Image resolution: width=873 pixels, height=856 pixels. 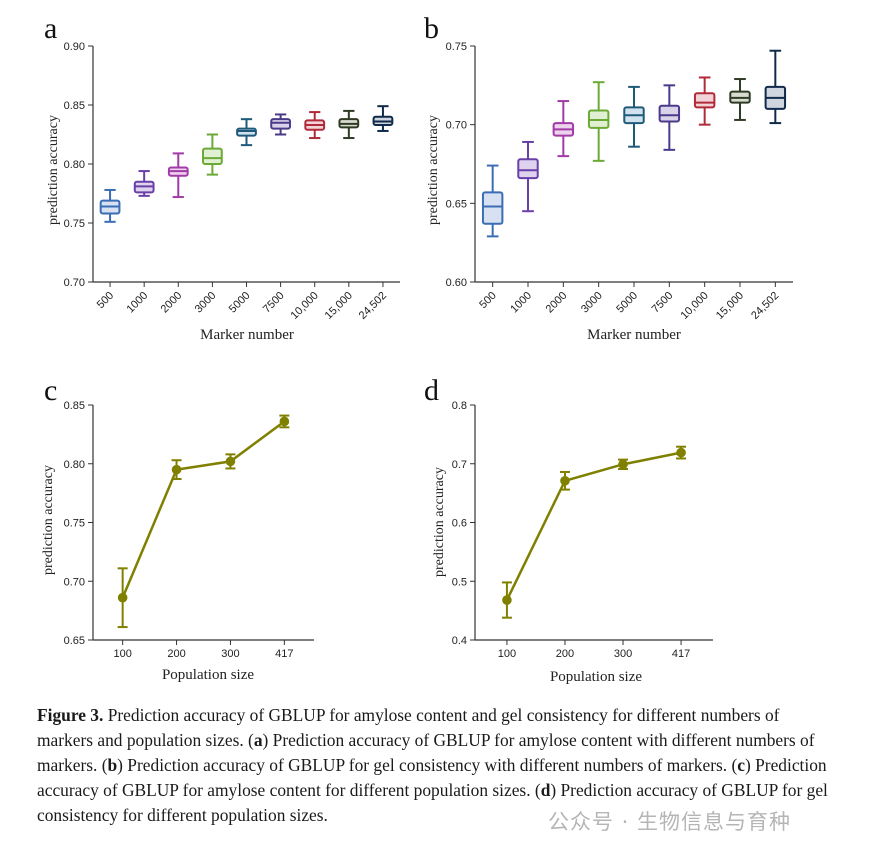 What do you see at coordinates (305, 306) in the screenshot?
I see `x-tick-label-a: 10,000` at bounding box center [305, 306].